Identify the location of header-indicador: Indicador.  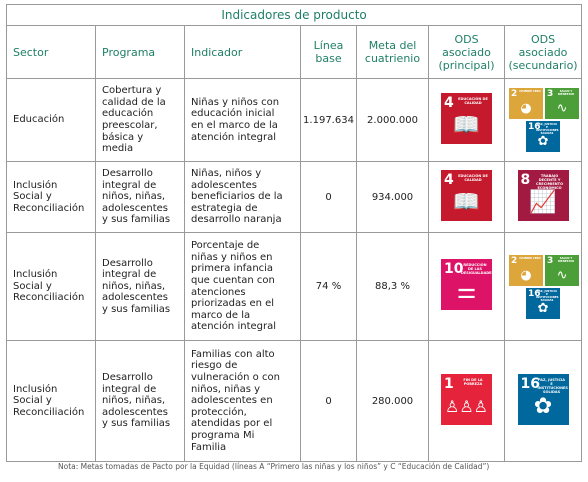
(242, 52).